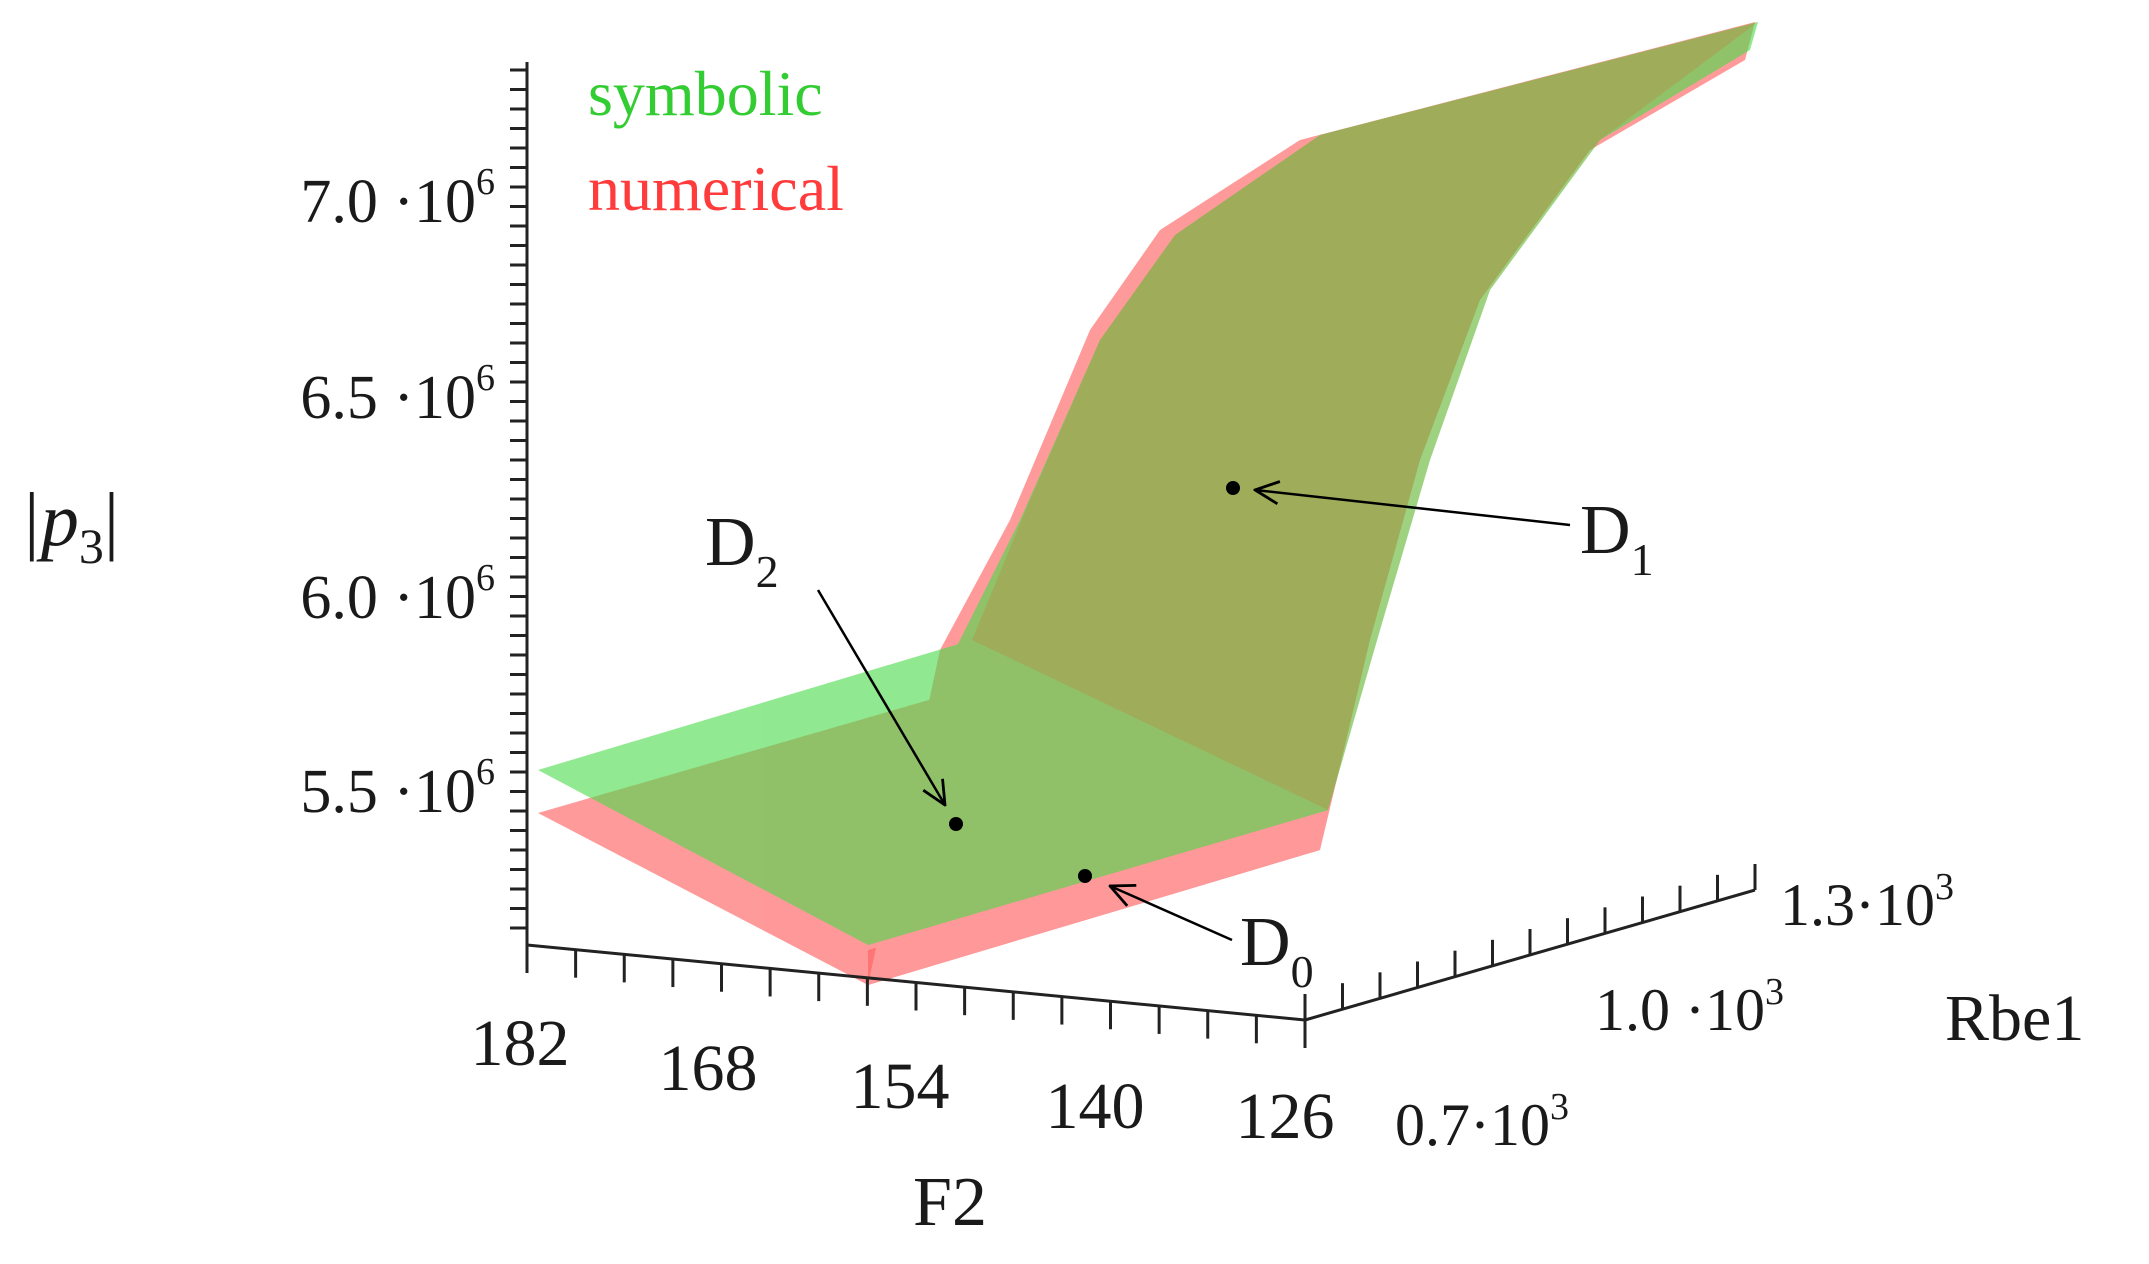  I want to click on x-tick-label: 182, so click(520, 1043).